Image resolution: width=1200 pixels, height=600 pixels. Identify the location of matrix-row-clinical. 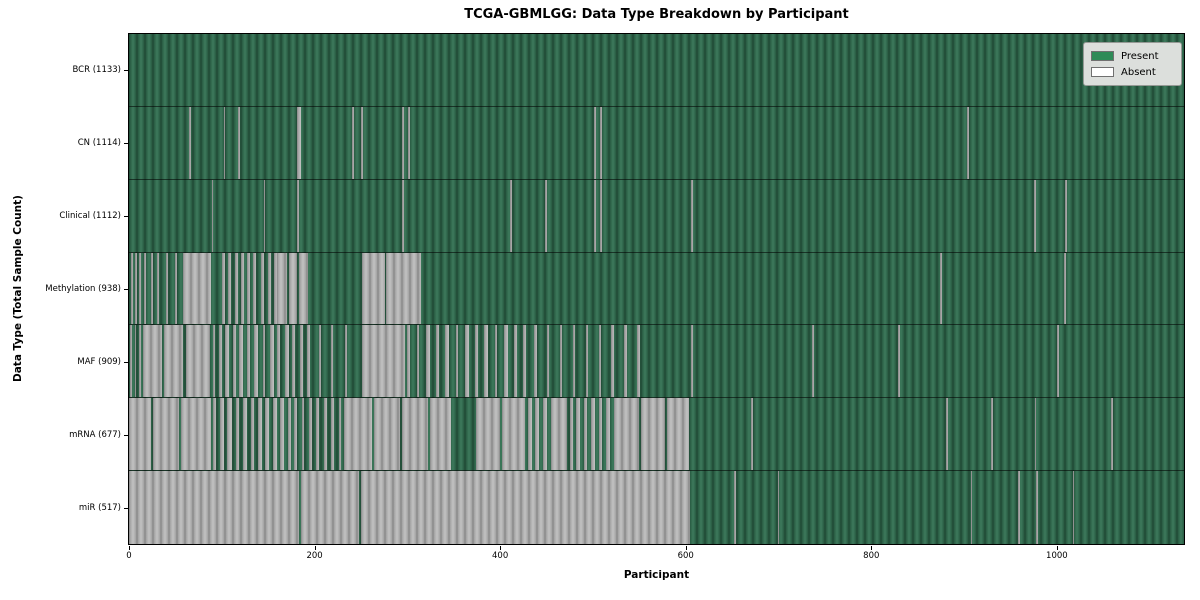
(656, 216).